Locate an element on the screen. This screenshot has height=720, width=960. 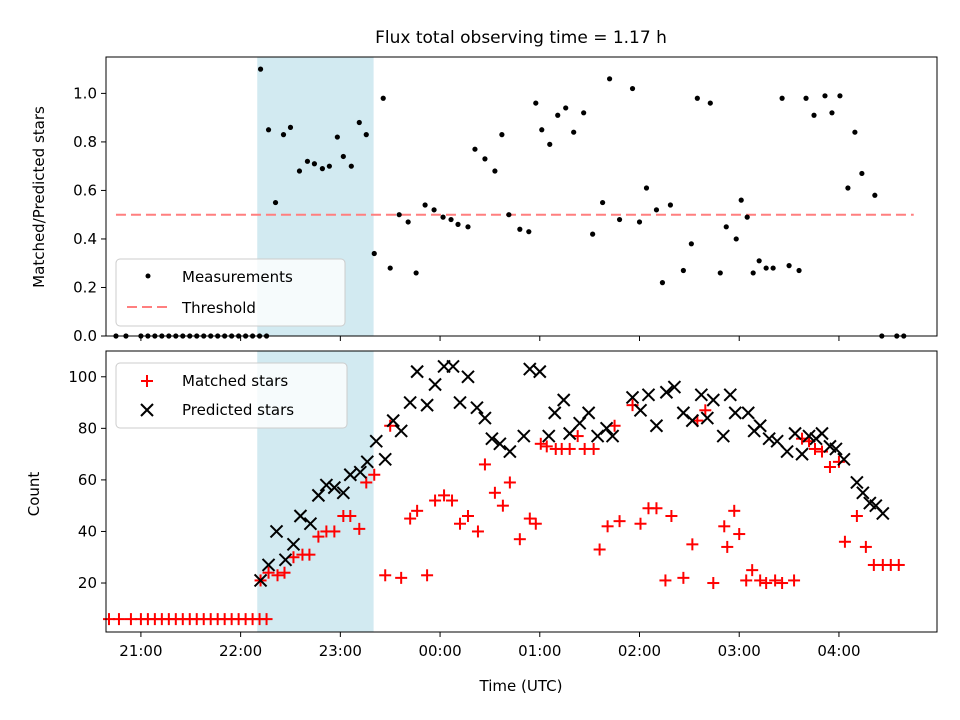
y-tick-label: 80 is located at coordinates (87, 428).